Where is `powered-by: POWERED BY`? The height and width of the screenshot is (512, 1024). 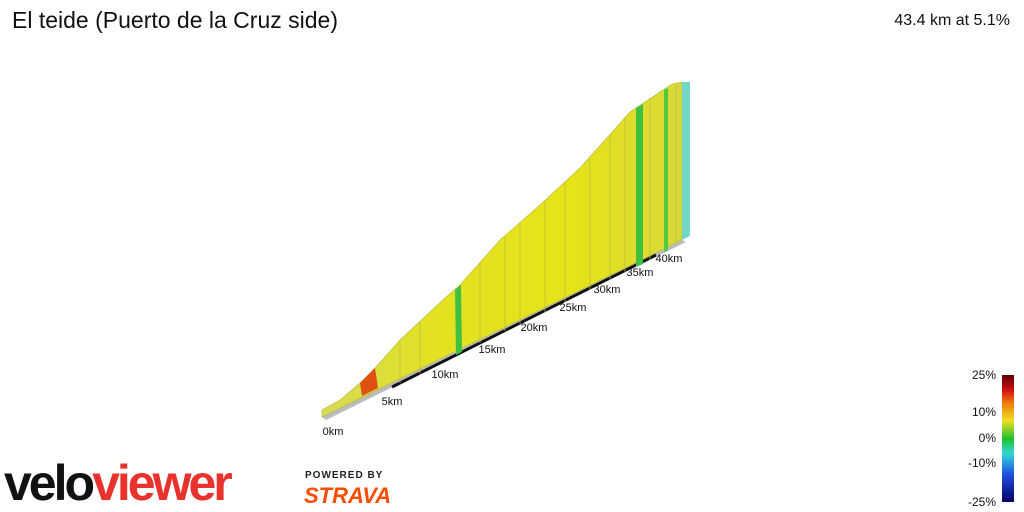
powered-by: POWERED BY is located at coordinates (344, 475).